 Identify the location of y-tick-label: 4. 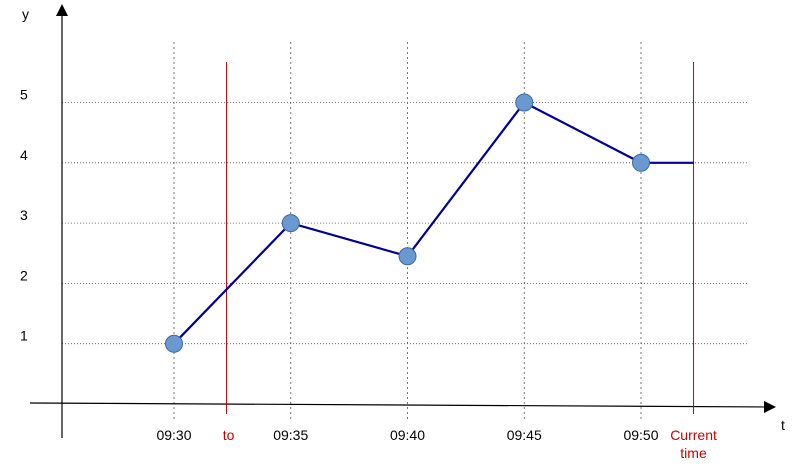
(24, 155).